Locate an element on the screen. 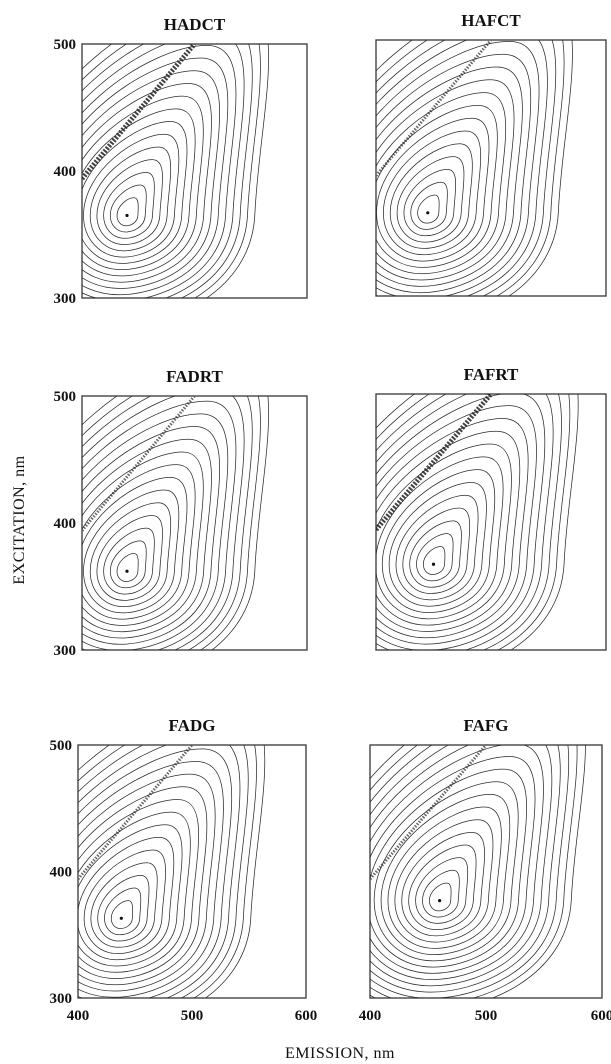  panel-title: FADG is located at coordinates (192, 725).